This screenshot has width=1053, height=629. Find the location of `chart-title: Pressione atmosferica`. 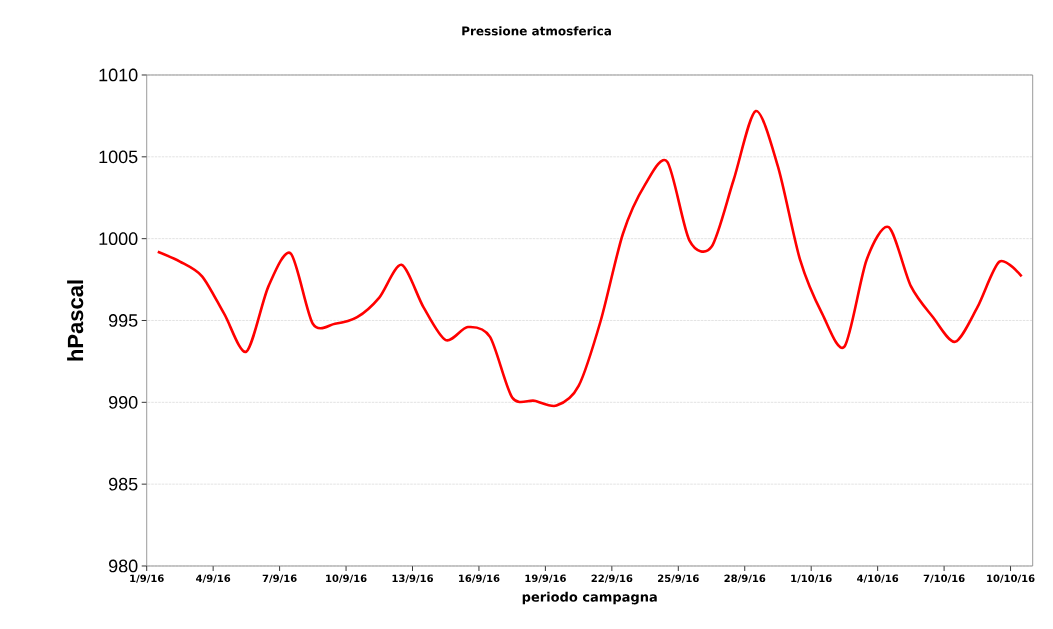

chart-title: Pressione atmosferica is located at coordinates (536, 31).